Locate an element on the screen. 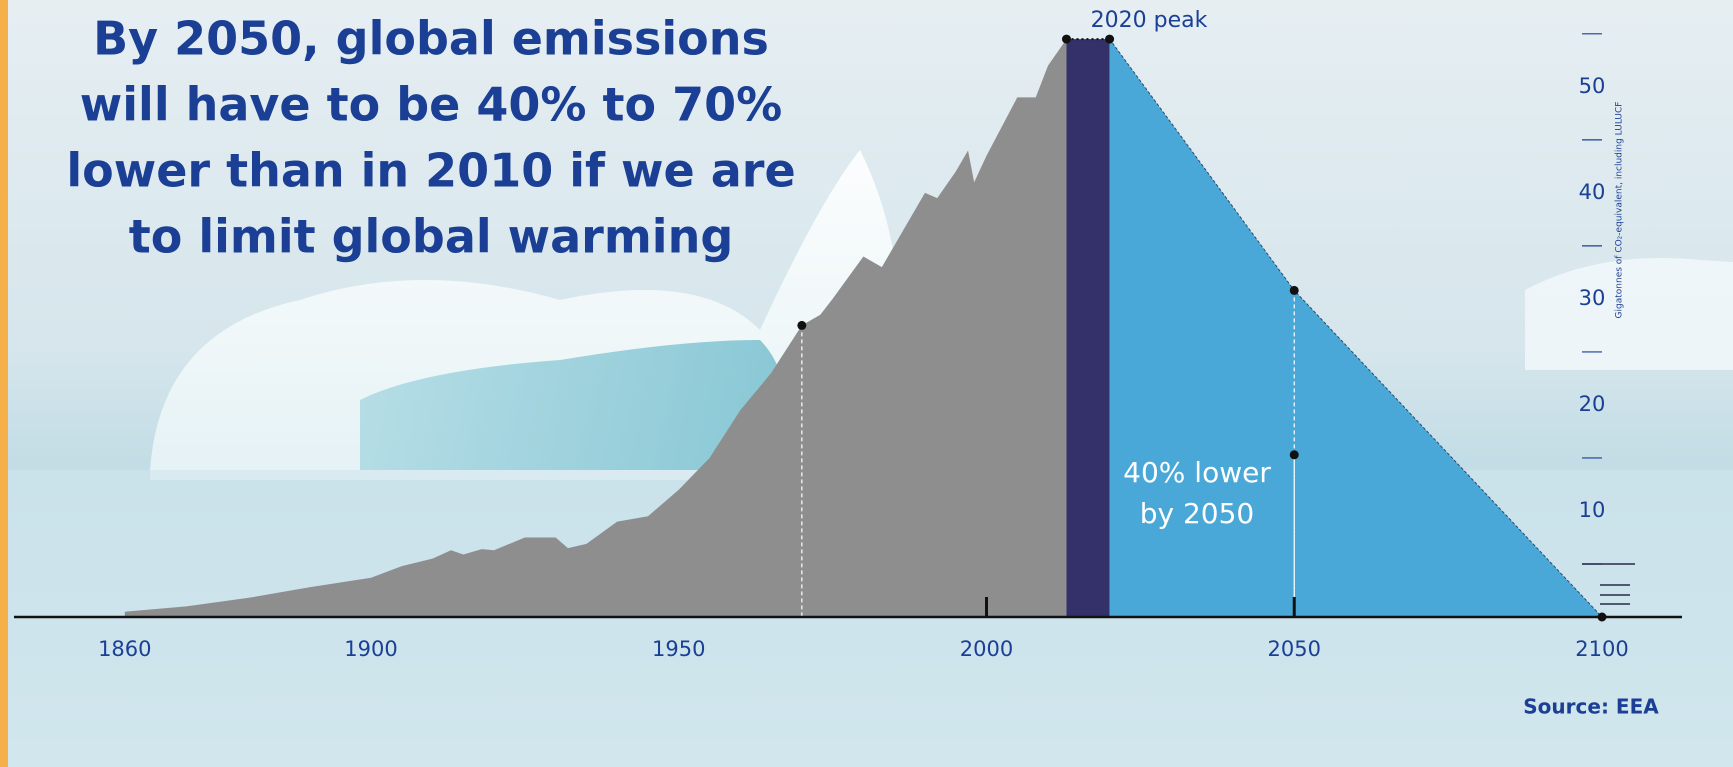 The height and width of the screenshot is (767, 1733). title-line: By 2050, global emissions is located at coordinates (431, 39).